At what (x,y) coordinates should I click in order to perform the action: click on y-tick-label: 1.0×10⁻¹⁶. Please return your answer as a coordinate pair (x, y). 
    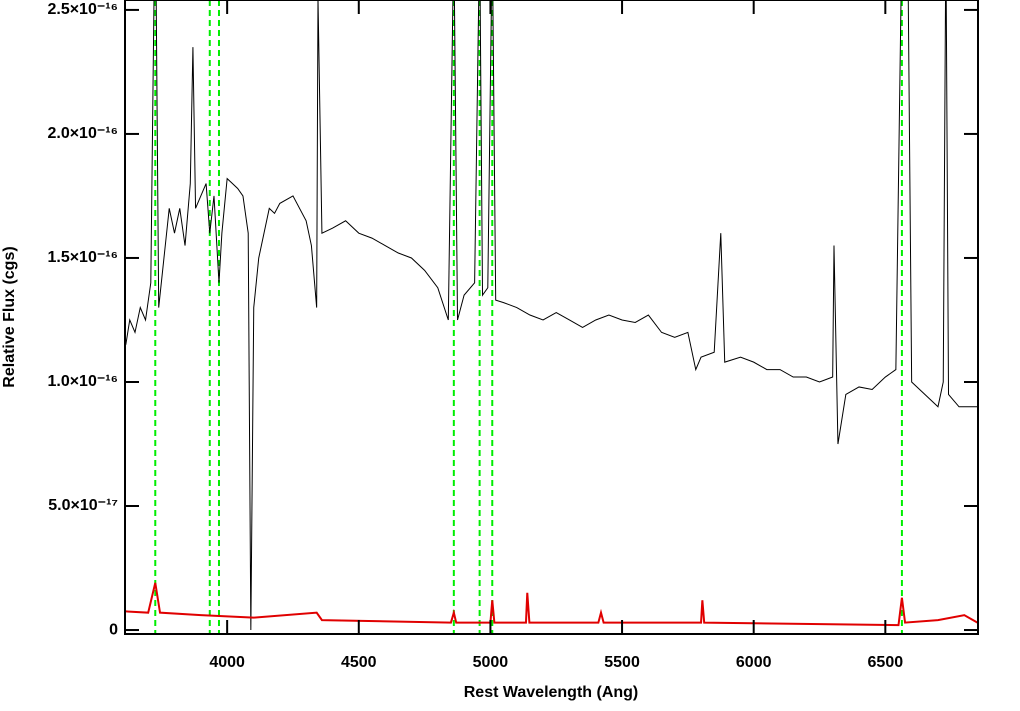
    Looking at the image, I should click on (82, 381).